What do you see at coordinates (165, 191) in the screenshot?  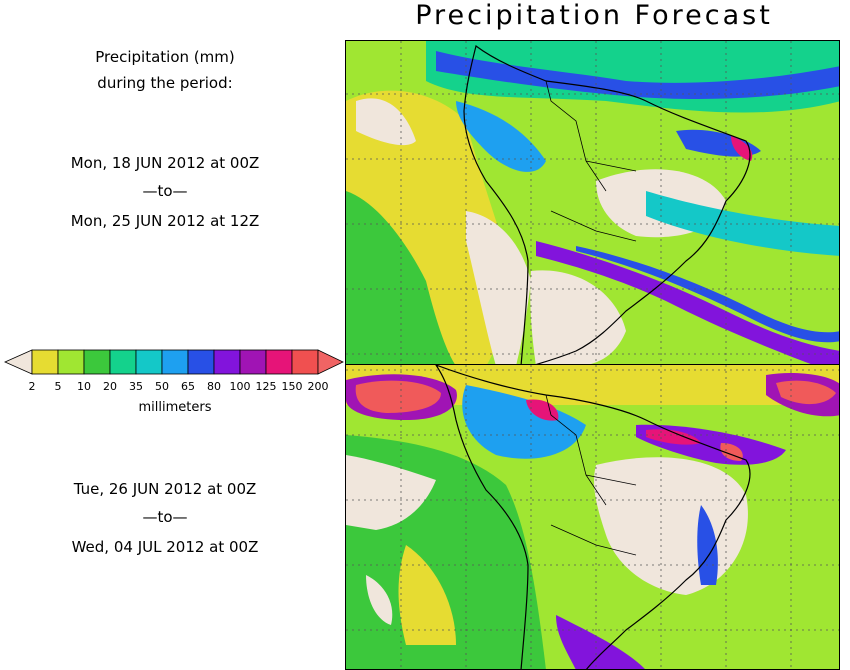 I see `period1-sep: —to—` at bounding box center [165, 191].